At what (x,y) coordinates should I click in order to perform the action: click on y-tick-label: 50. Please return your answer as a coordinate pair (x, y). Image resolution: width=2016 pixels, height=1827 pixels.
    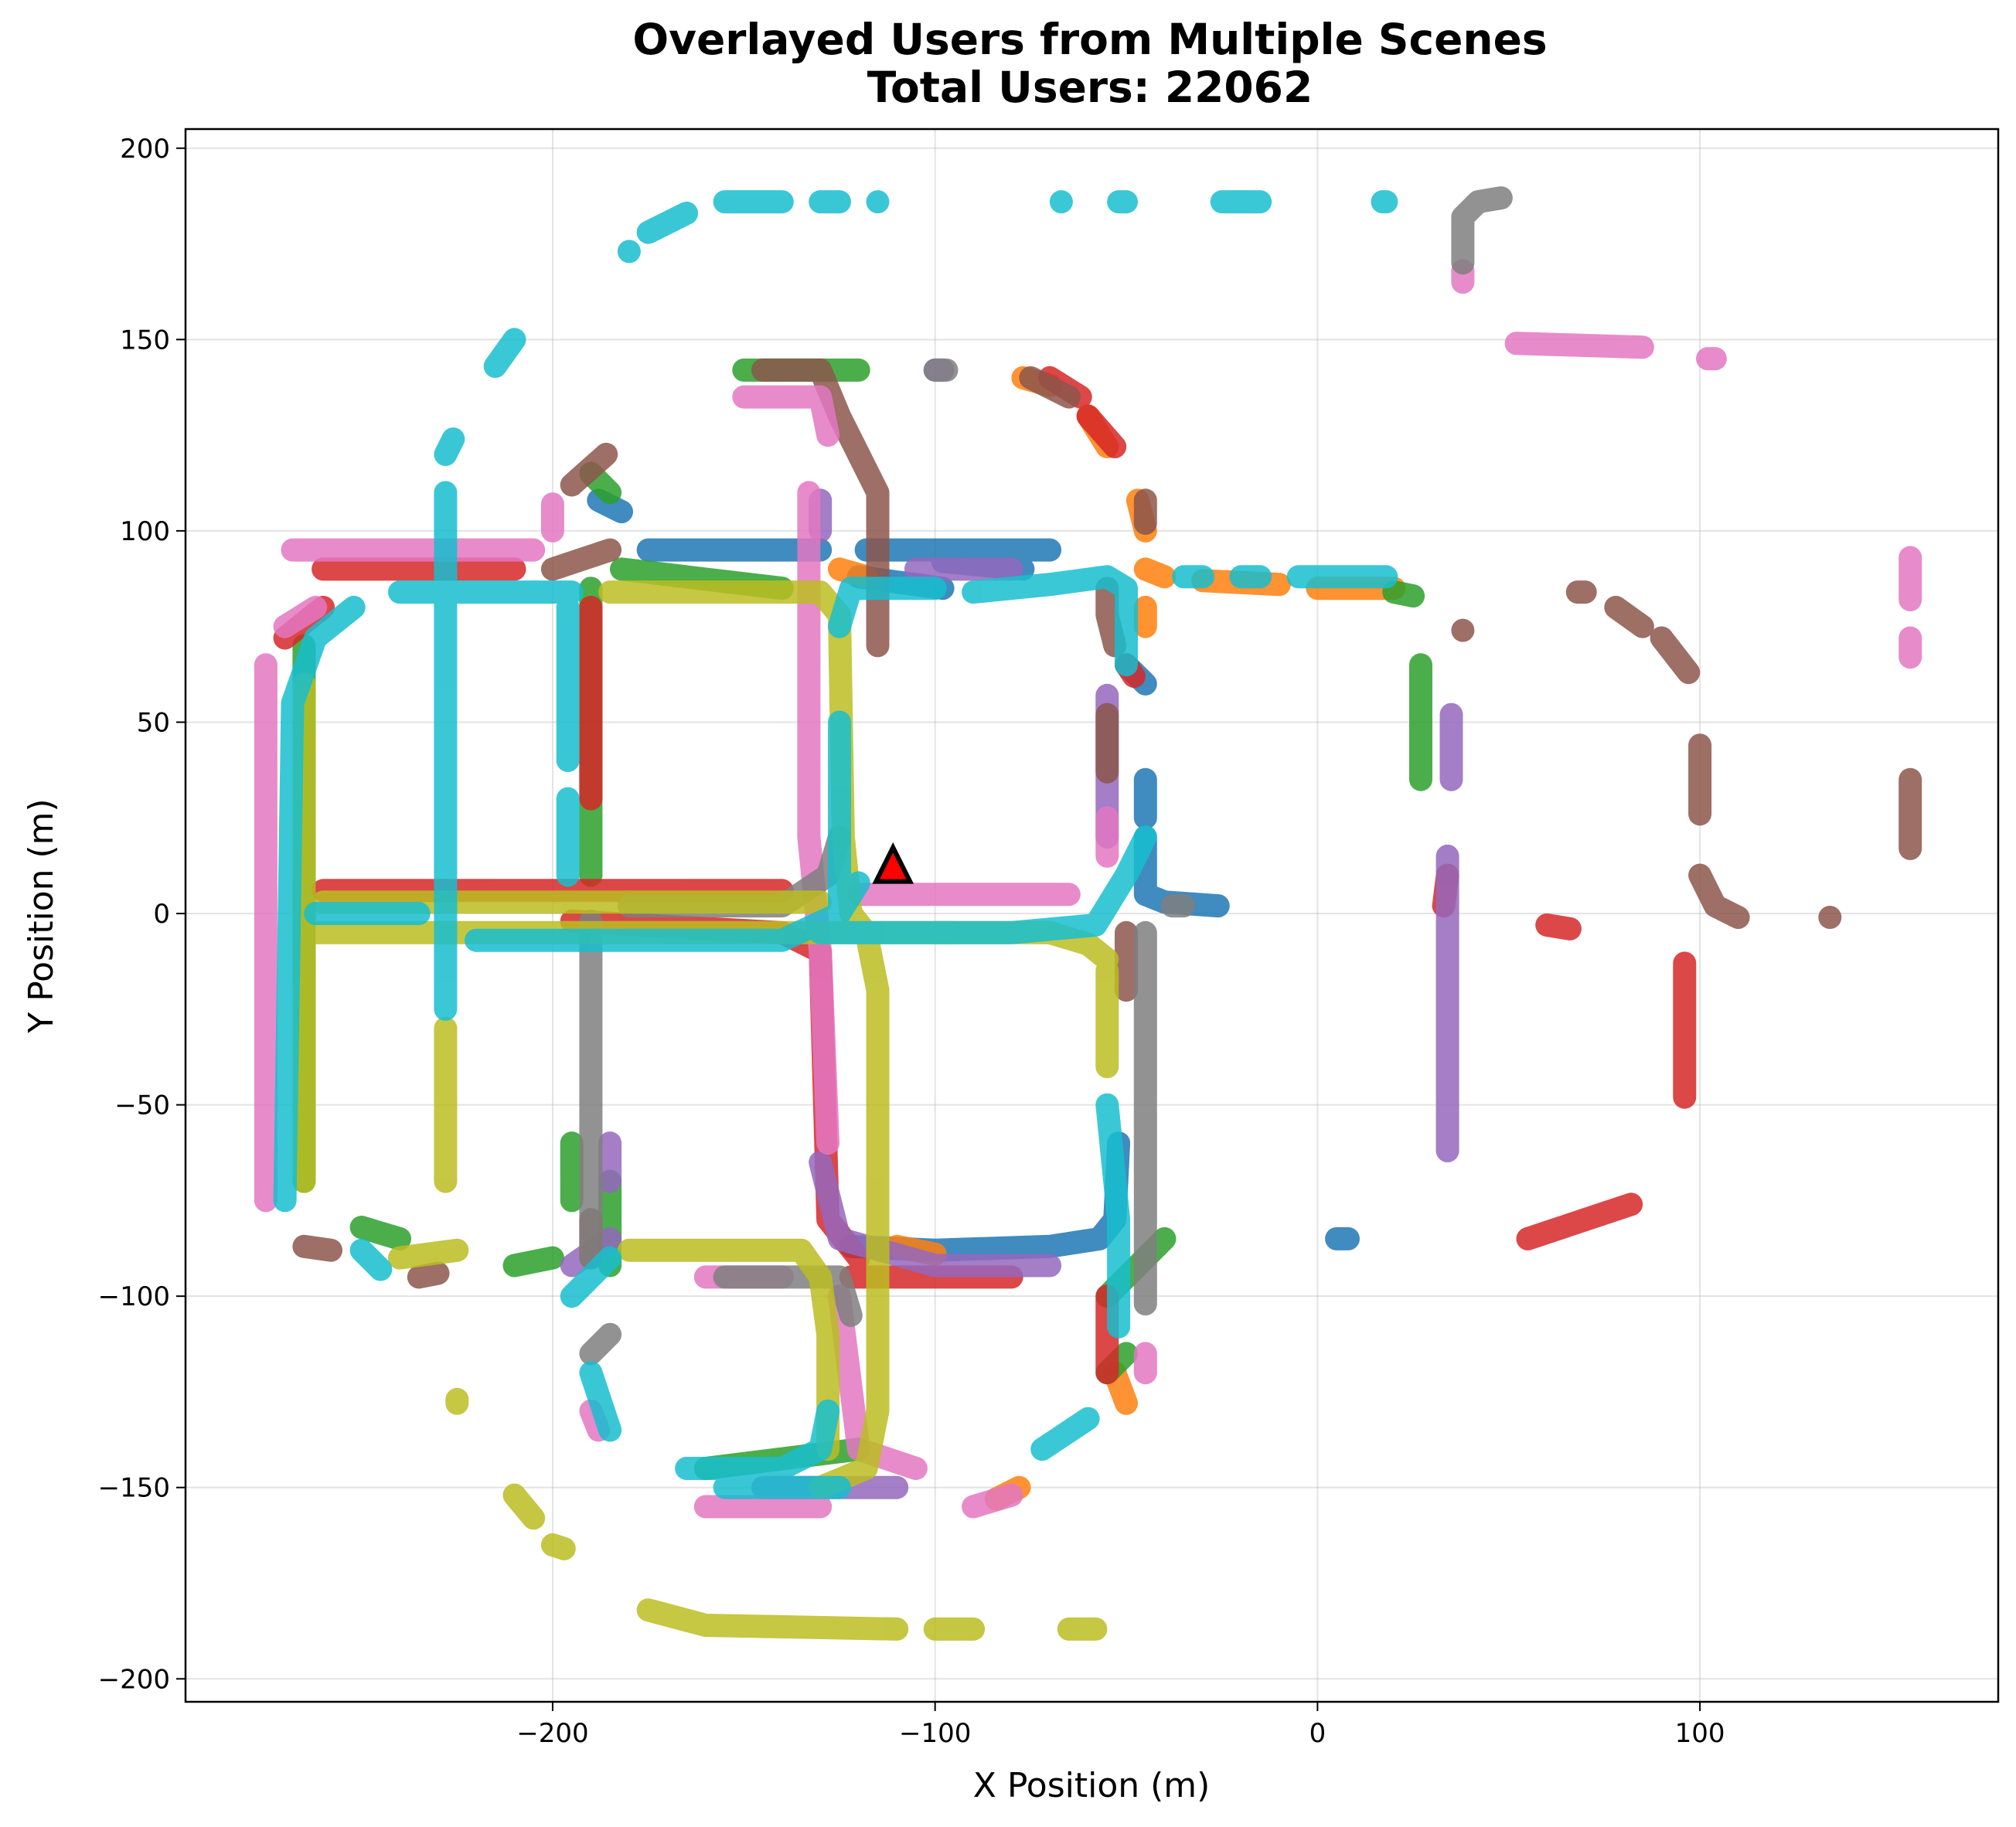
    Looking at the image, I should click on (153, 722).